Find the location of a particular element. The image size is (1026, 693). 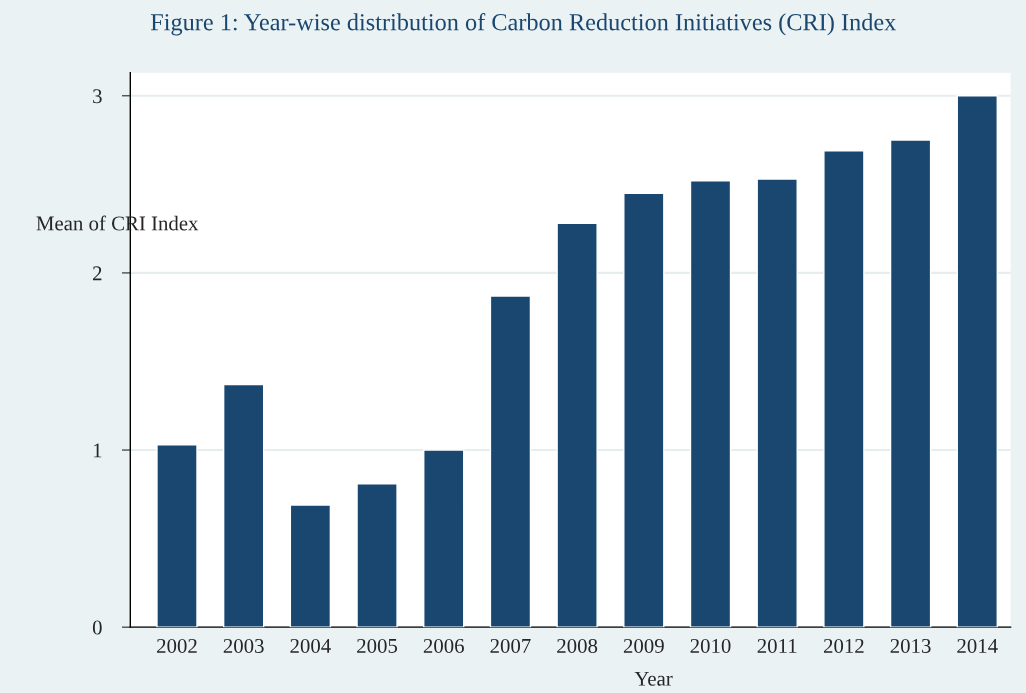

x-tick-label: 2014 is located at coordinates (977, 645).